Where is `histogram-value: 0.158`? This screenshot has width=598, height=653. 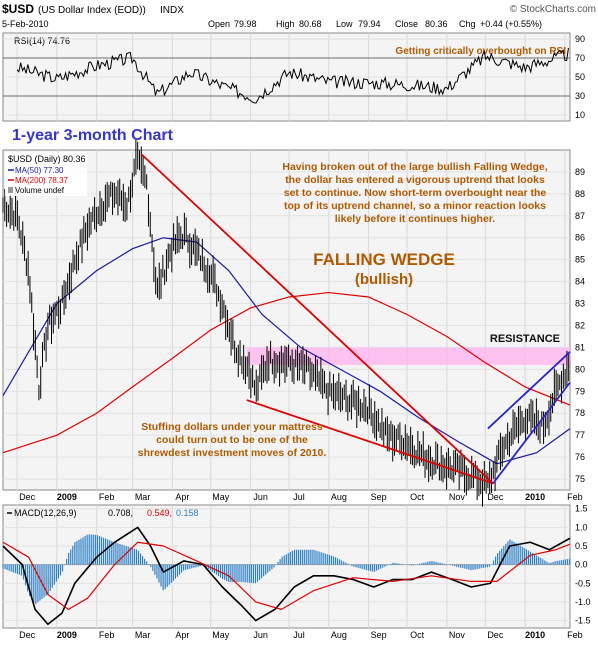
histogram-value: 0.158 is located at coordinates (187, 513).